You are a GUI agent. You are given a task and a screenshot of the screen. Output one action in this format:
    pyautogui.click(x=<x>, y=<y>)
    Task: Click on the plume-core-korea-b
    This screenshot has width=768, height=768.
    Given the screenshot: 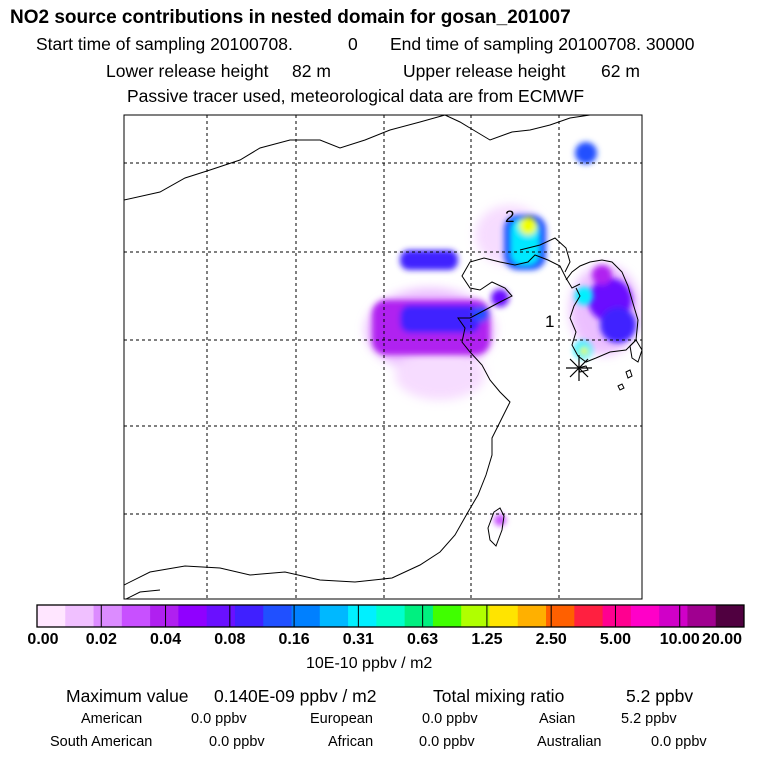 What is the action you would take?
    pyautogui.click(x=618, y=325)
    